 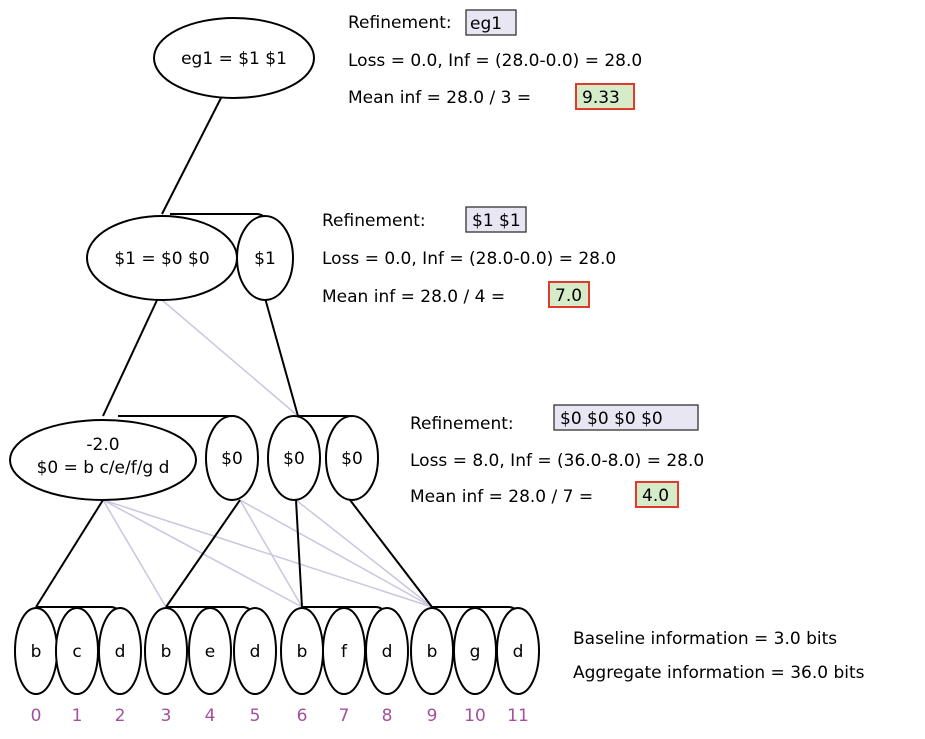 What do you see at coordinates (611, 419) in the screenshot?
I see `refinement-value: $0 $0 $0 $0` at bounding box center [611, 419].